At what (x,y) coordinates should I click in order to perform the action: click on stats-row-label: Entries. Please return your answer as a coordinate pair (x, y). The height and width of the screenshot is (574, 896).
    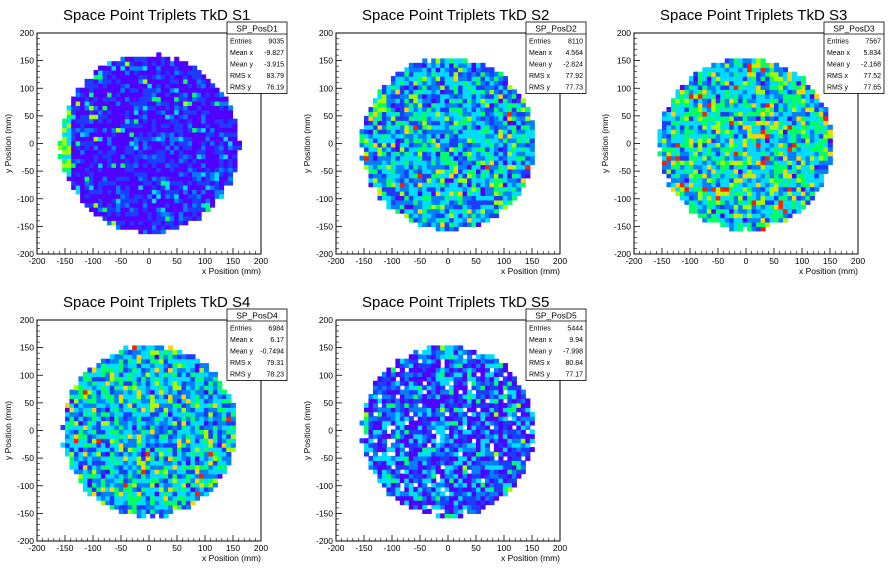
    Looking at the image, I should click on (540, 42).